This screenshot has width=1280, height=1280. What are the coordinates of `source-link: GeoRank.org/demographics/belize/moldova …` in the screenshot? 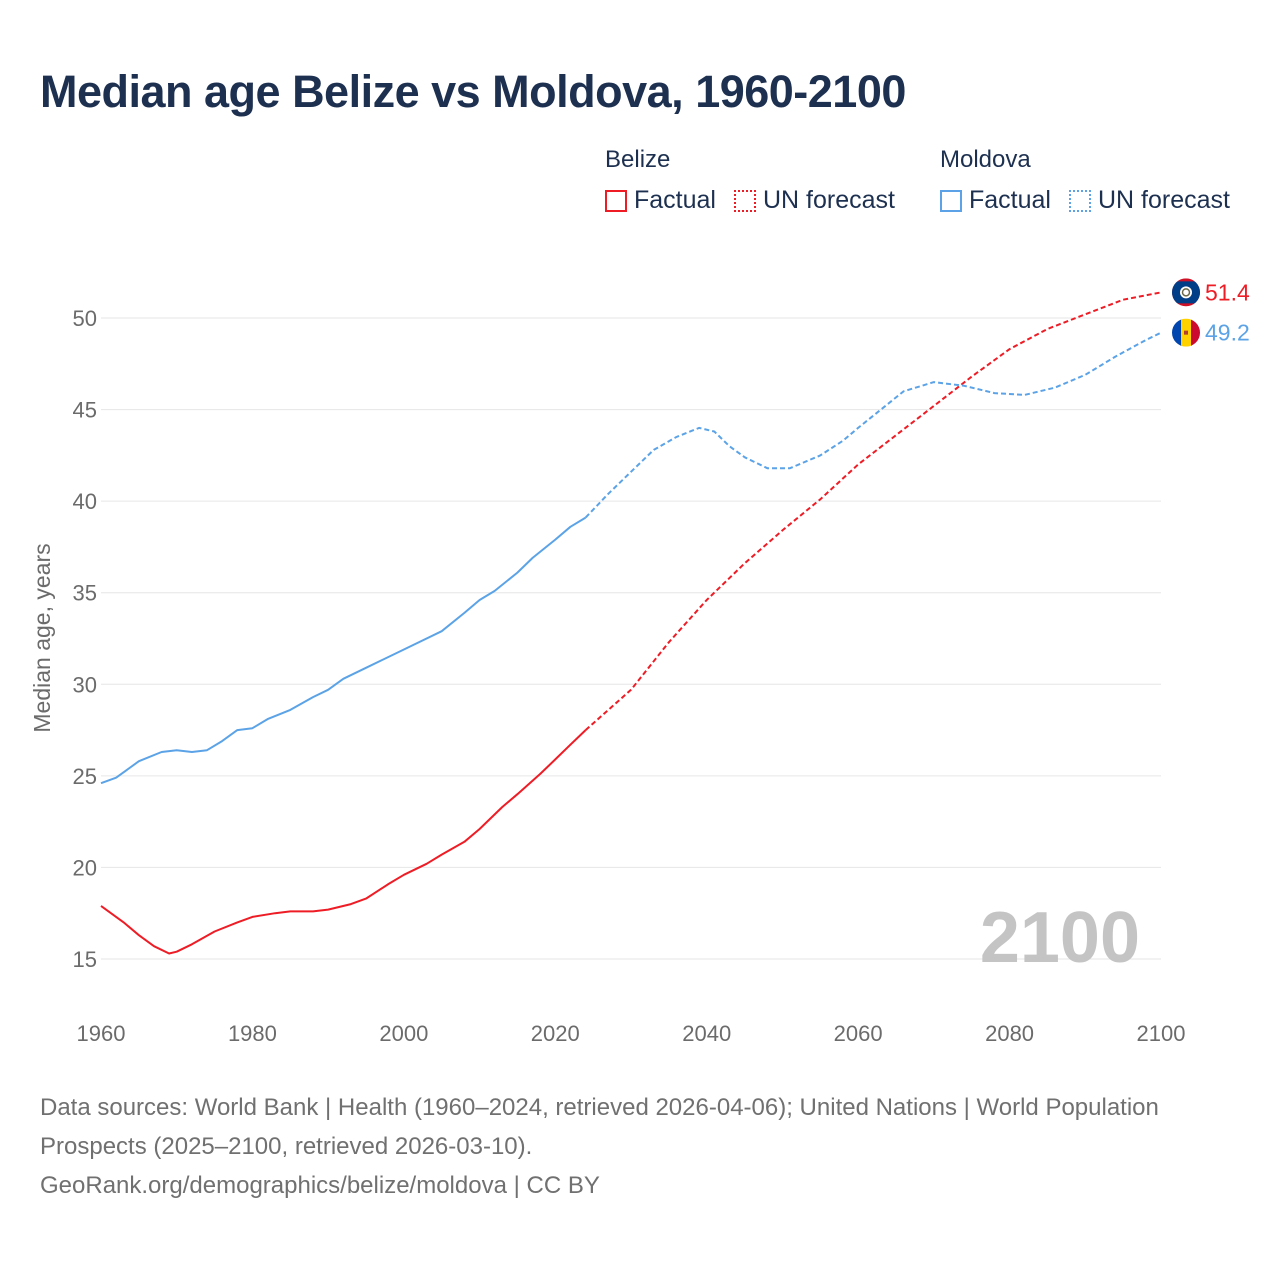 It's located at (320, 1185).